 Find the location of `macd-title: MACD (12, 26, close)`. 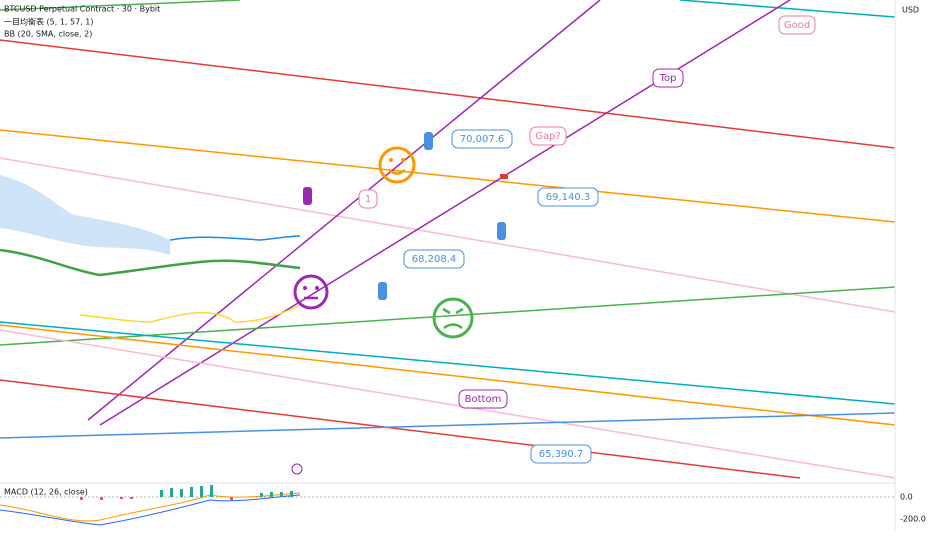

macd-title: MACD (12, 26, close) is located at coordinates (46, 492).